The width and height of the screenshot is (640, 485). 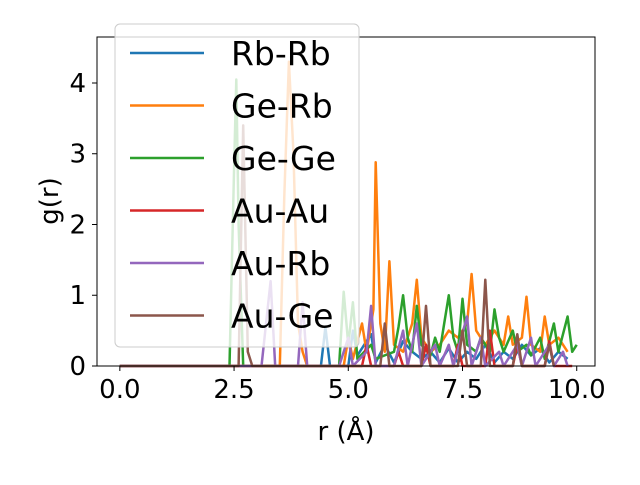 I want to click on y-tick-label: 2, so click(x=77, y=225).